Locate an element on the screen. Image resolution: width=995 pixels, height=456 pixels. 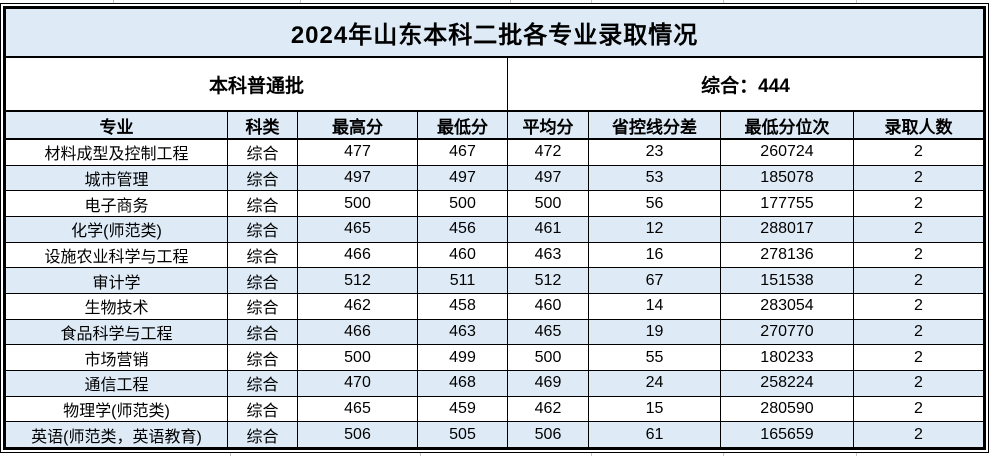
table-cell: 设施农业科学与工程 is located at coordinates (116, 255).